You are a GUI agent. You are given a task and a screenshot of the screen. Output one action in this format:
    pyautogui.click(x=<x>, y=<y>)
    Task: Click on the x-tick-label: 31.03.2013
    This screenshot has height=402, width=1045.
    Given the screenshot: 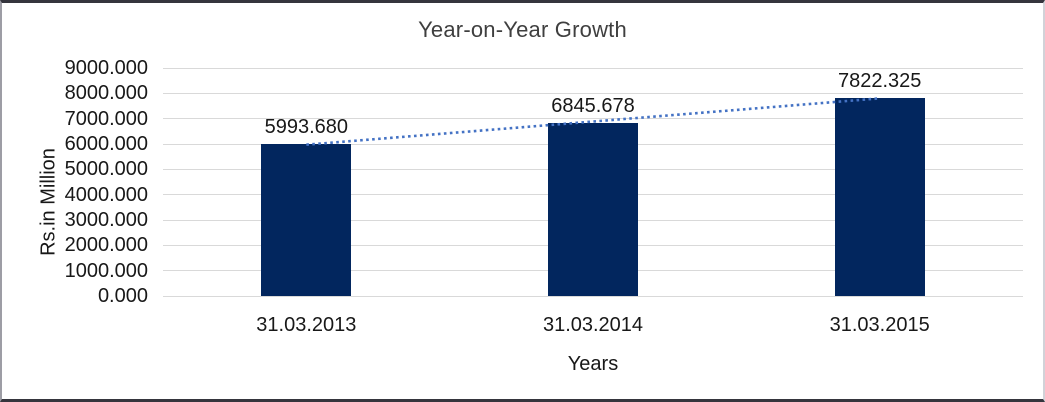 What is the action you would take?
    pyautogui.click(x=306, y=325)
    